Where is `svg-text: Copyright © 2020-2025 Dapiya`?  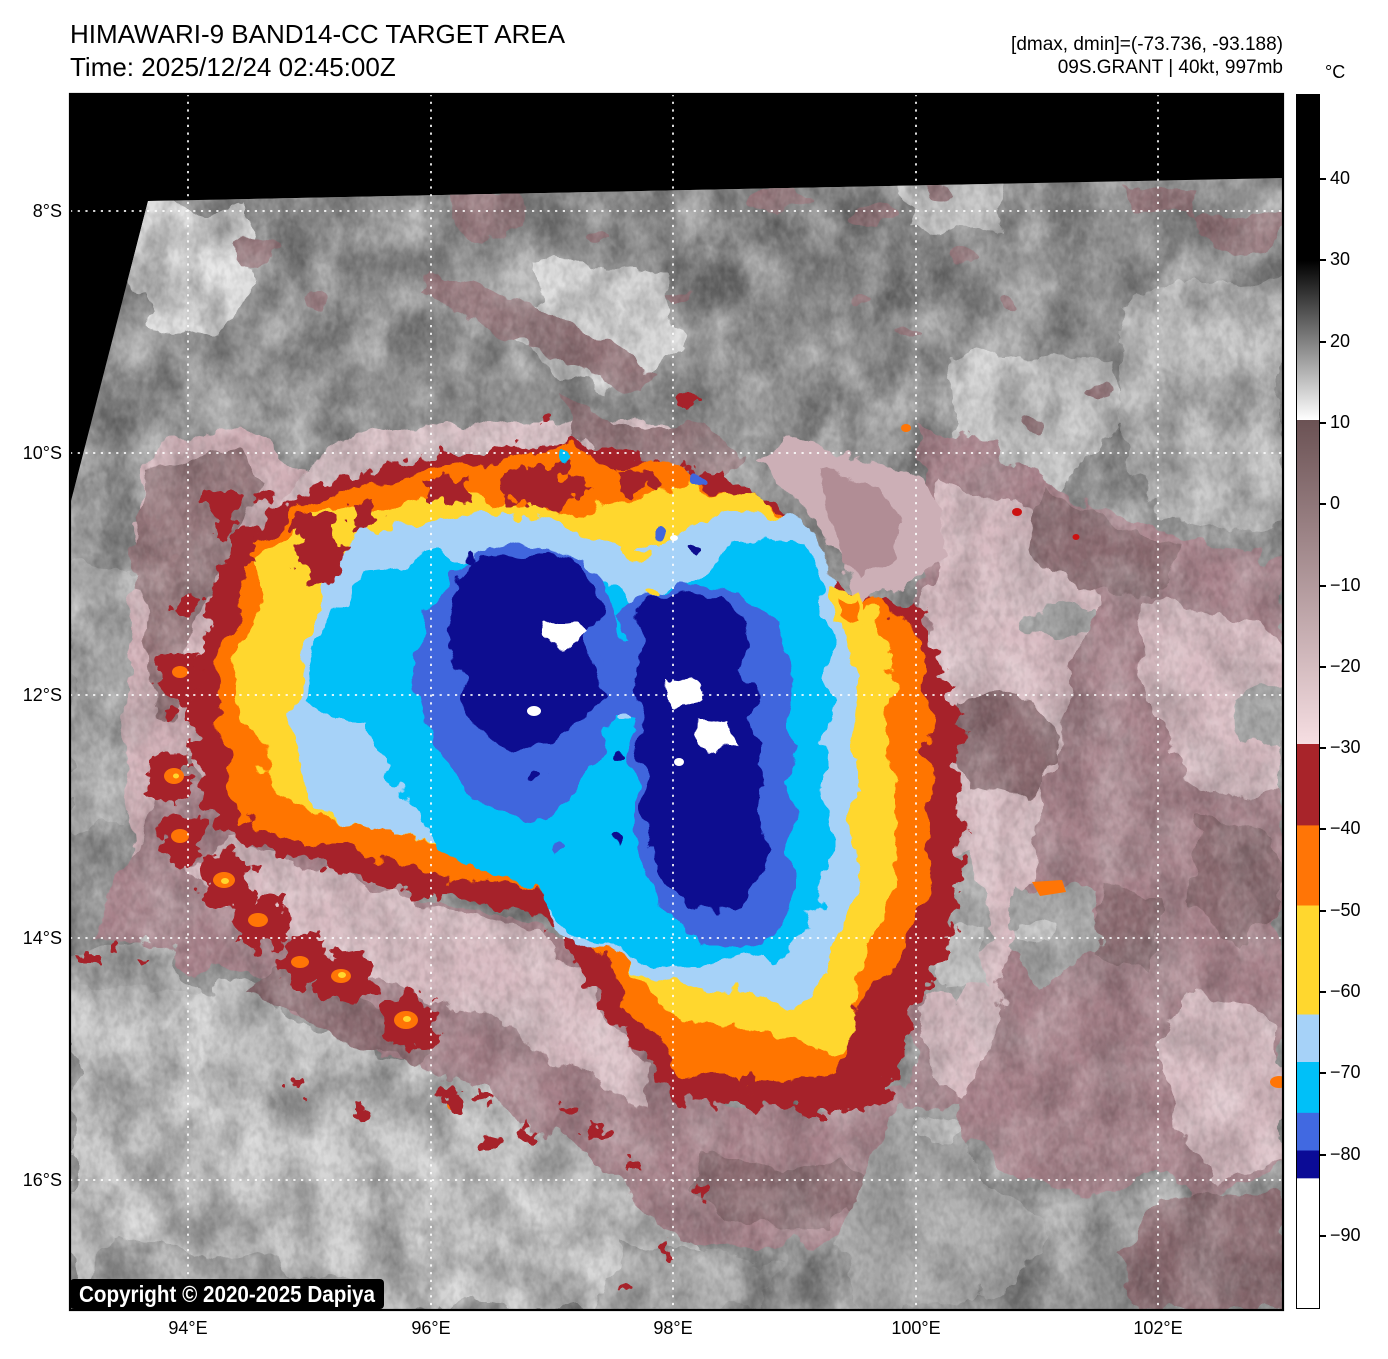 svg-text: Copyright © 2020-2025 Dapiya is located at coordinates (227, 1294).